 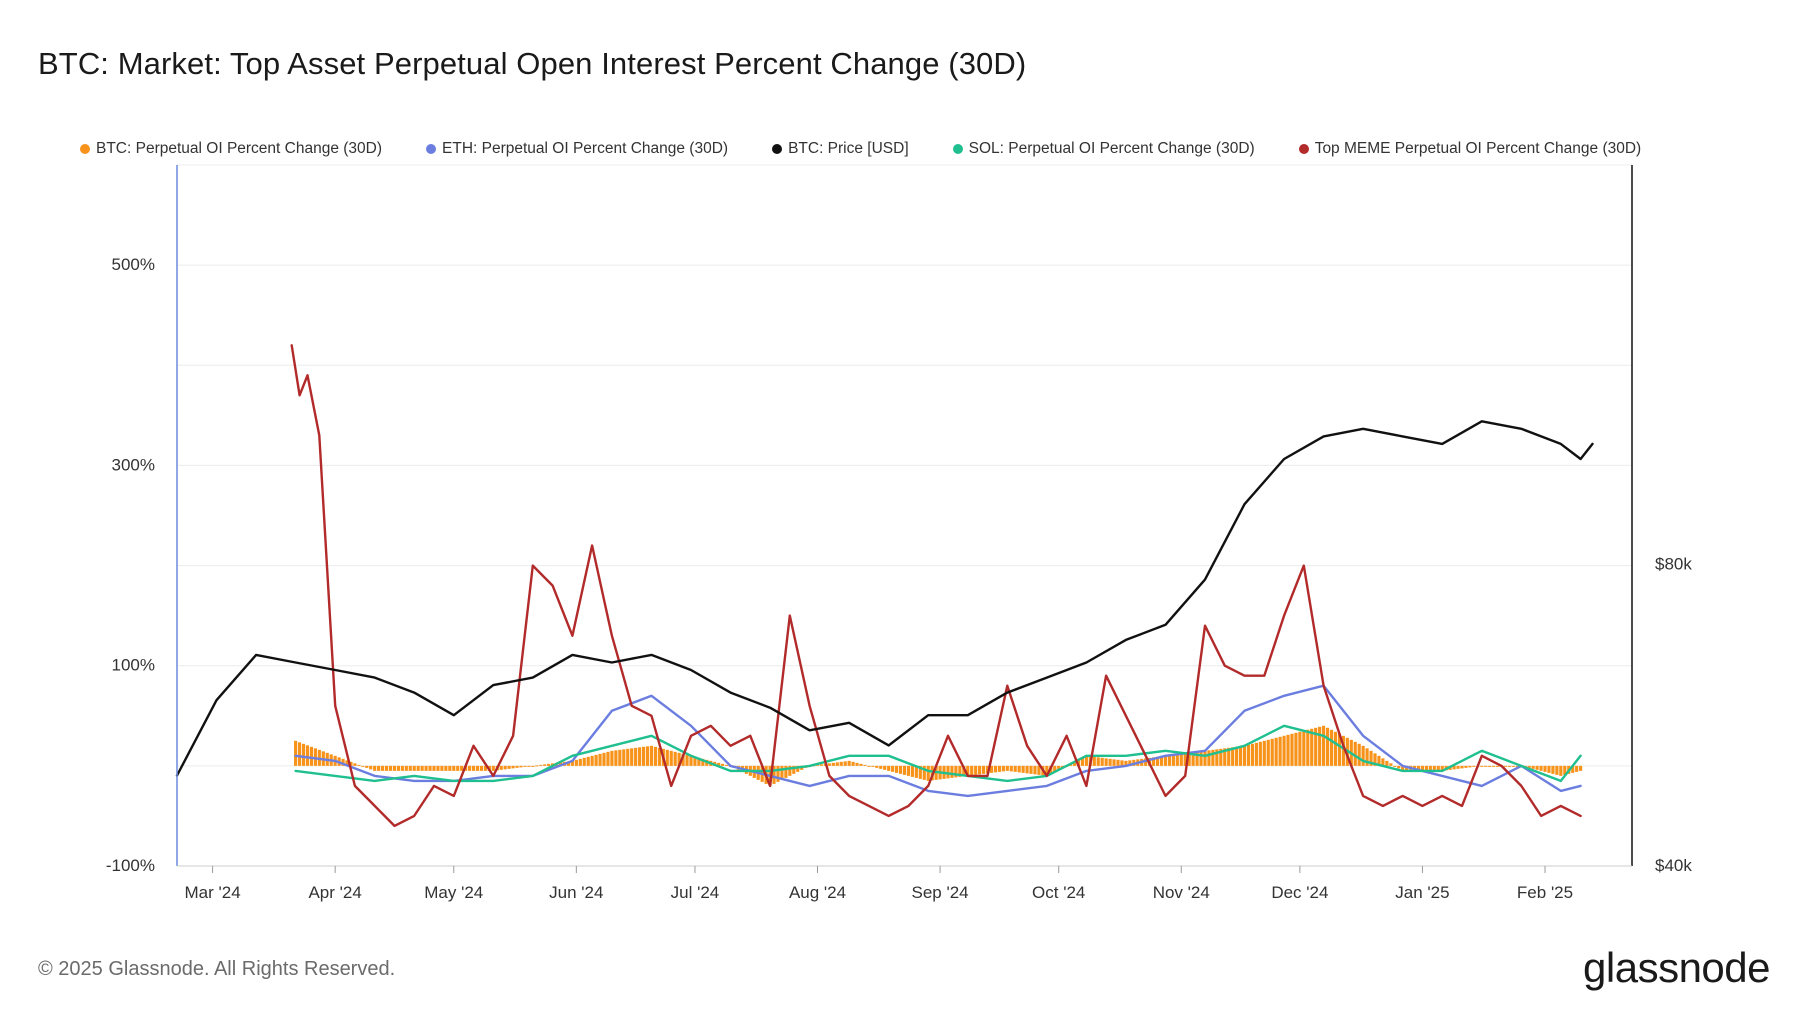 What do you see at coordinates (1103, 149) in the screenshot?
I see `legend-item-3: SOL: Perpetual OI Percent Change (30D)` at bounding box center [1103, 149].